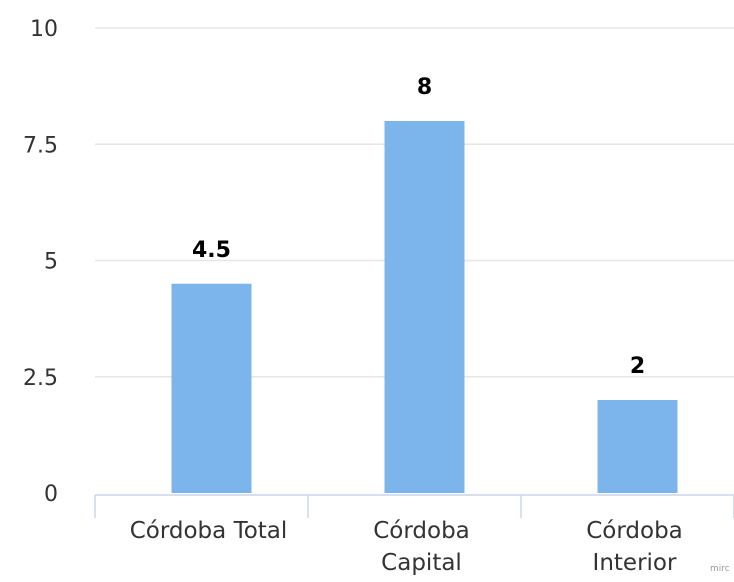  Describe the element at coordinates (44, 29) in the screenshot. I see `y-tick-label: 10` at that location.